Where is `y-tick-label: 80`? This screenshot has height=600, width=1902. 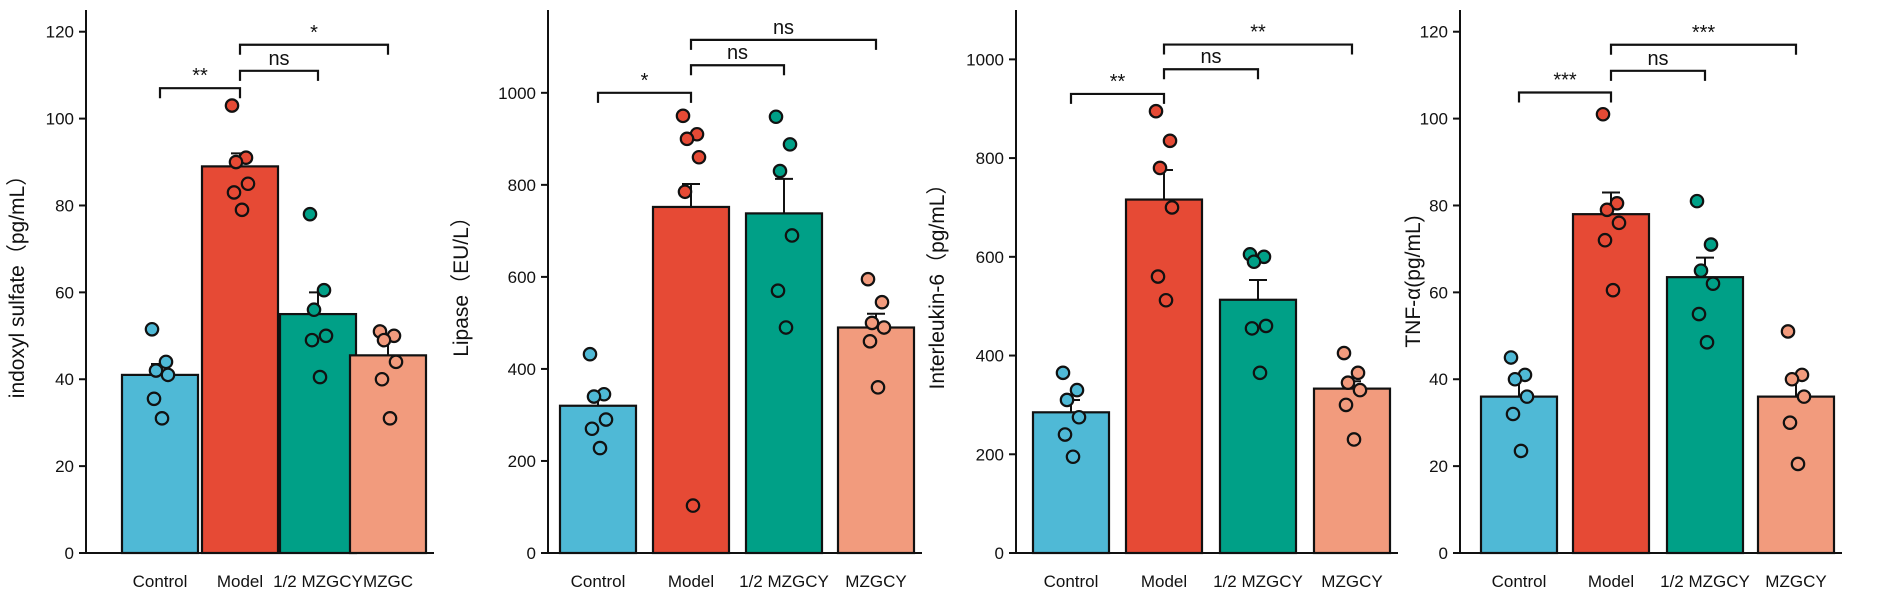 y-tick-label: 80 is located at coordinates (64, 205).